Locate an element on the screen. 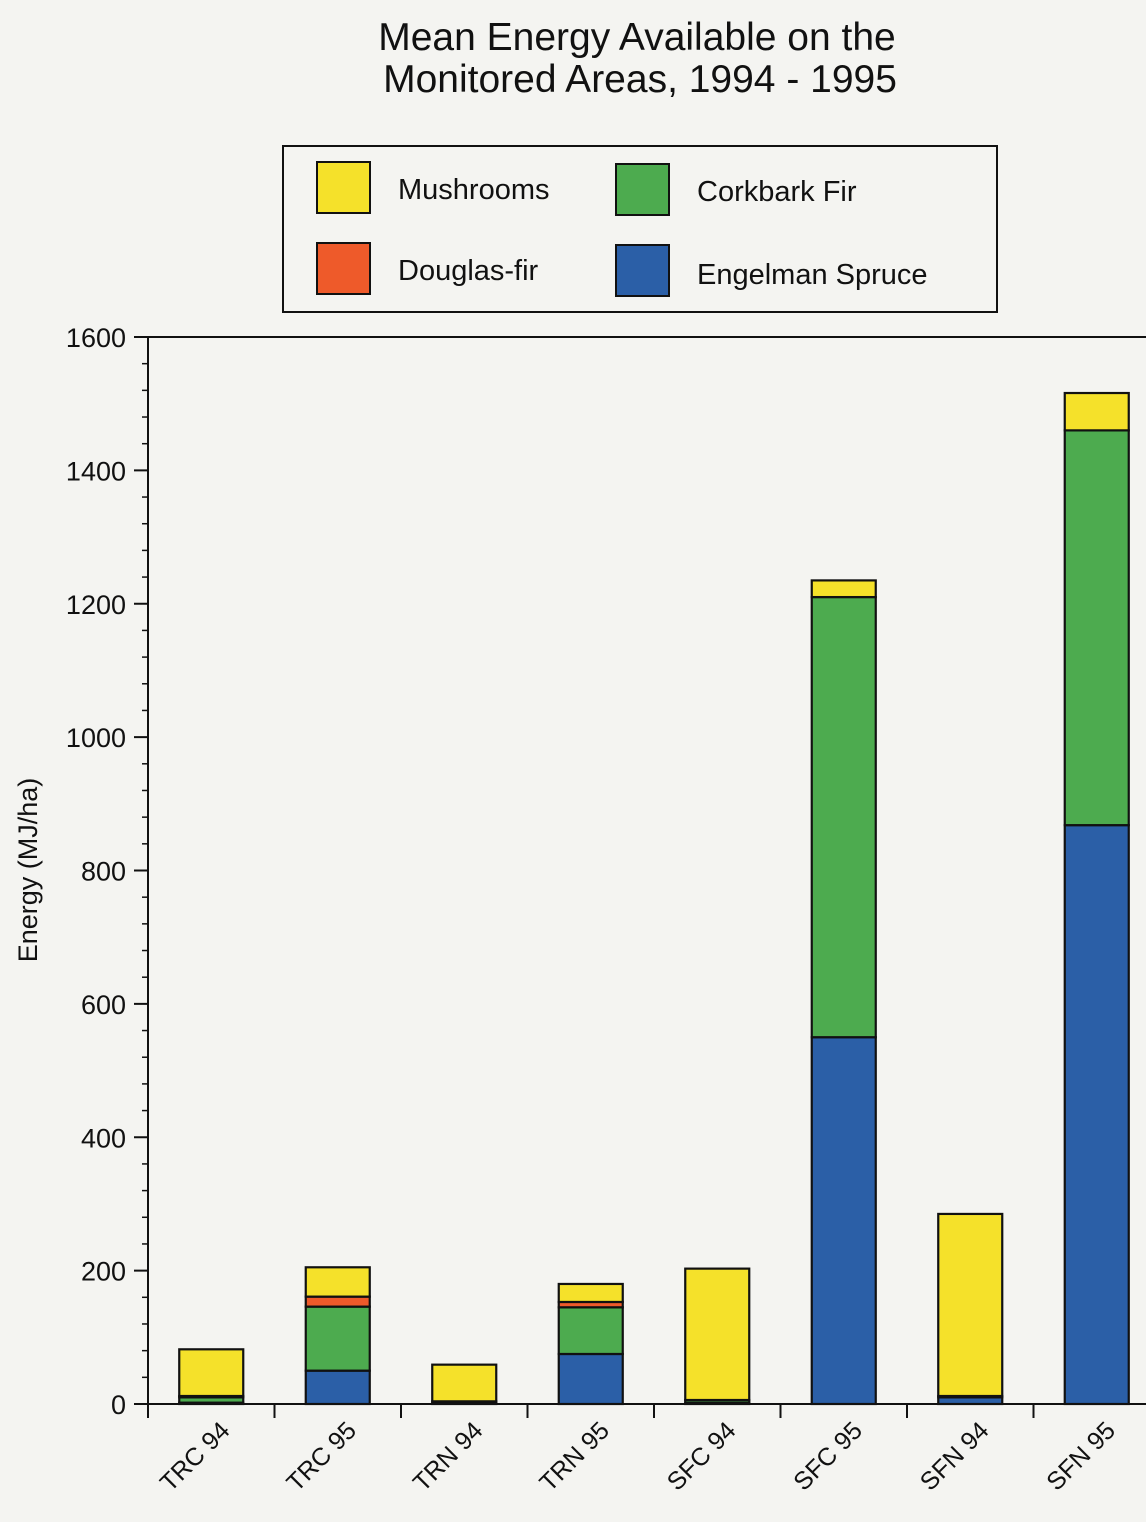  y-tick-label: 1200 is located at coordinates (96, 605).